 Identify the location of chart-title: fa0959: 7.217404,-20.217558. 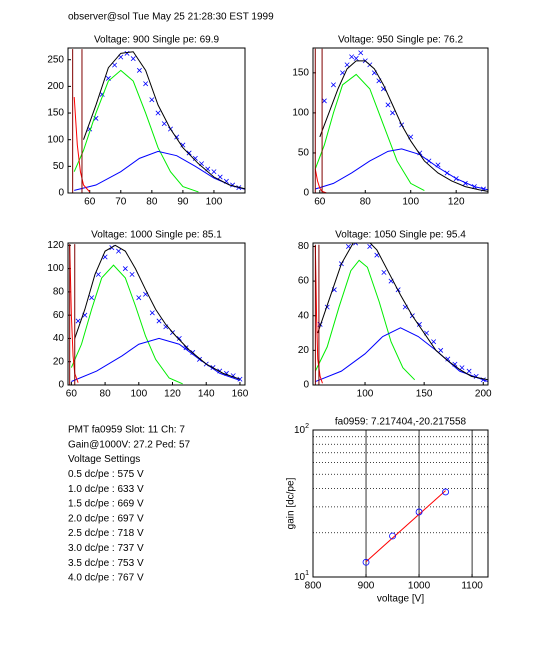
(401, 422).